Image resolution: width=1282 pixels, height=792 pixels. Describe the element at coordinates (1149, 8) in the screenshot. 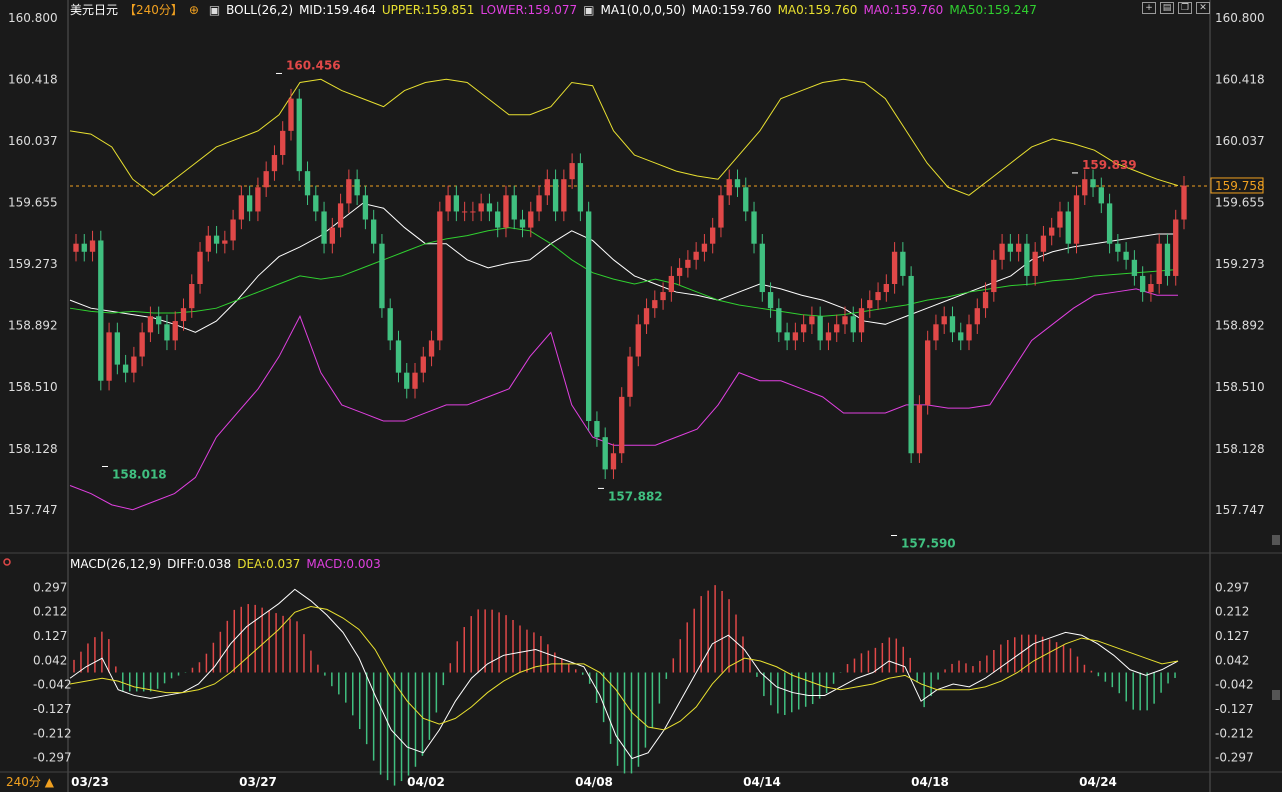

I see `crosshair-icon: +` at that location.